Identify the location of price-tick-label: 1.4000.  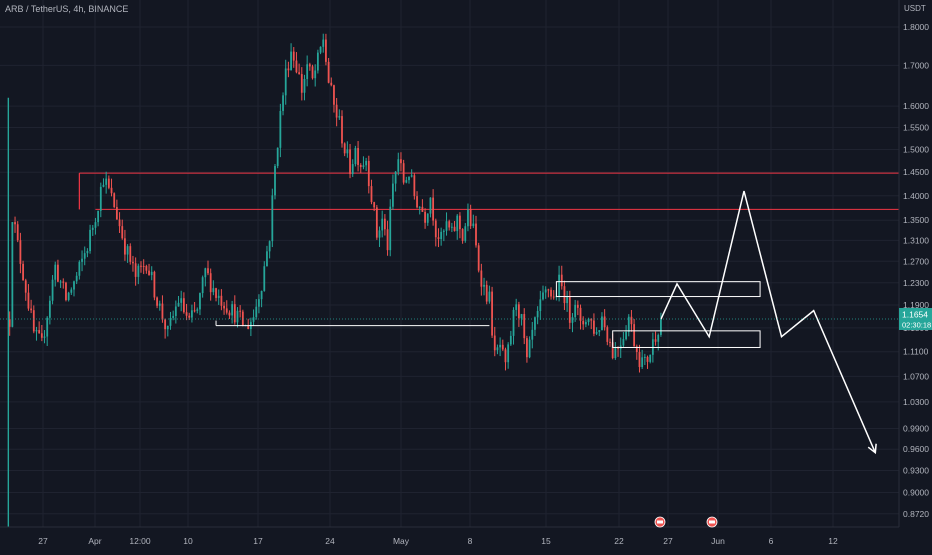
(916, 196).